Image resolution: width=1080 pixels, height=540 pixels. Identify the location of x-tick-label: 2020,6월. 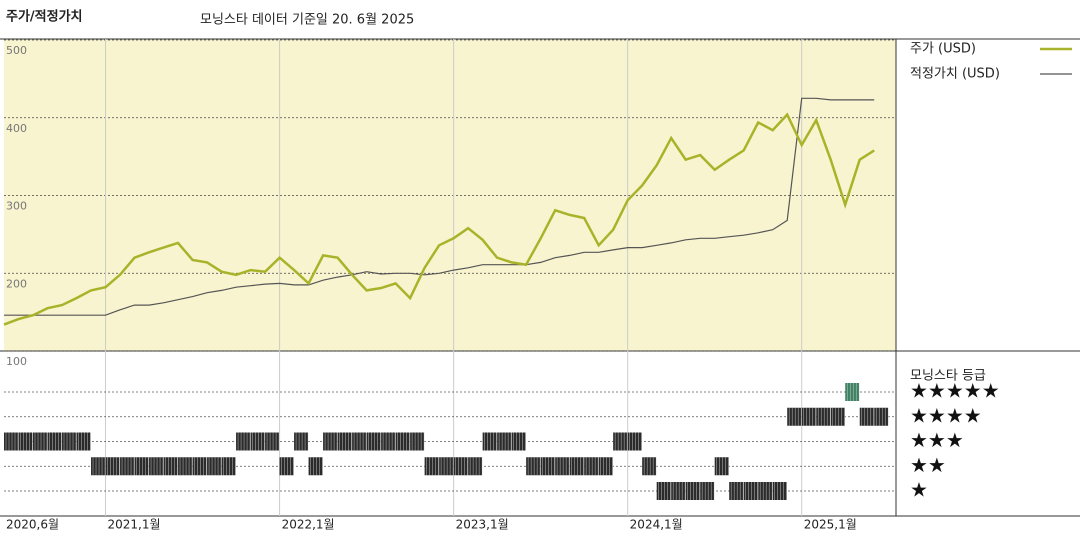
(32, 525).